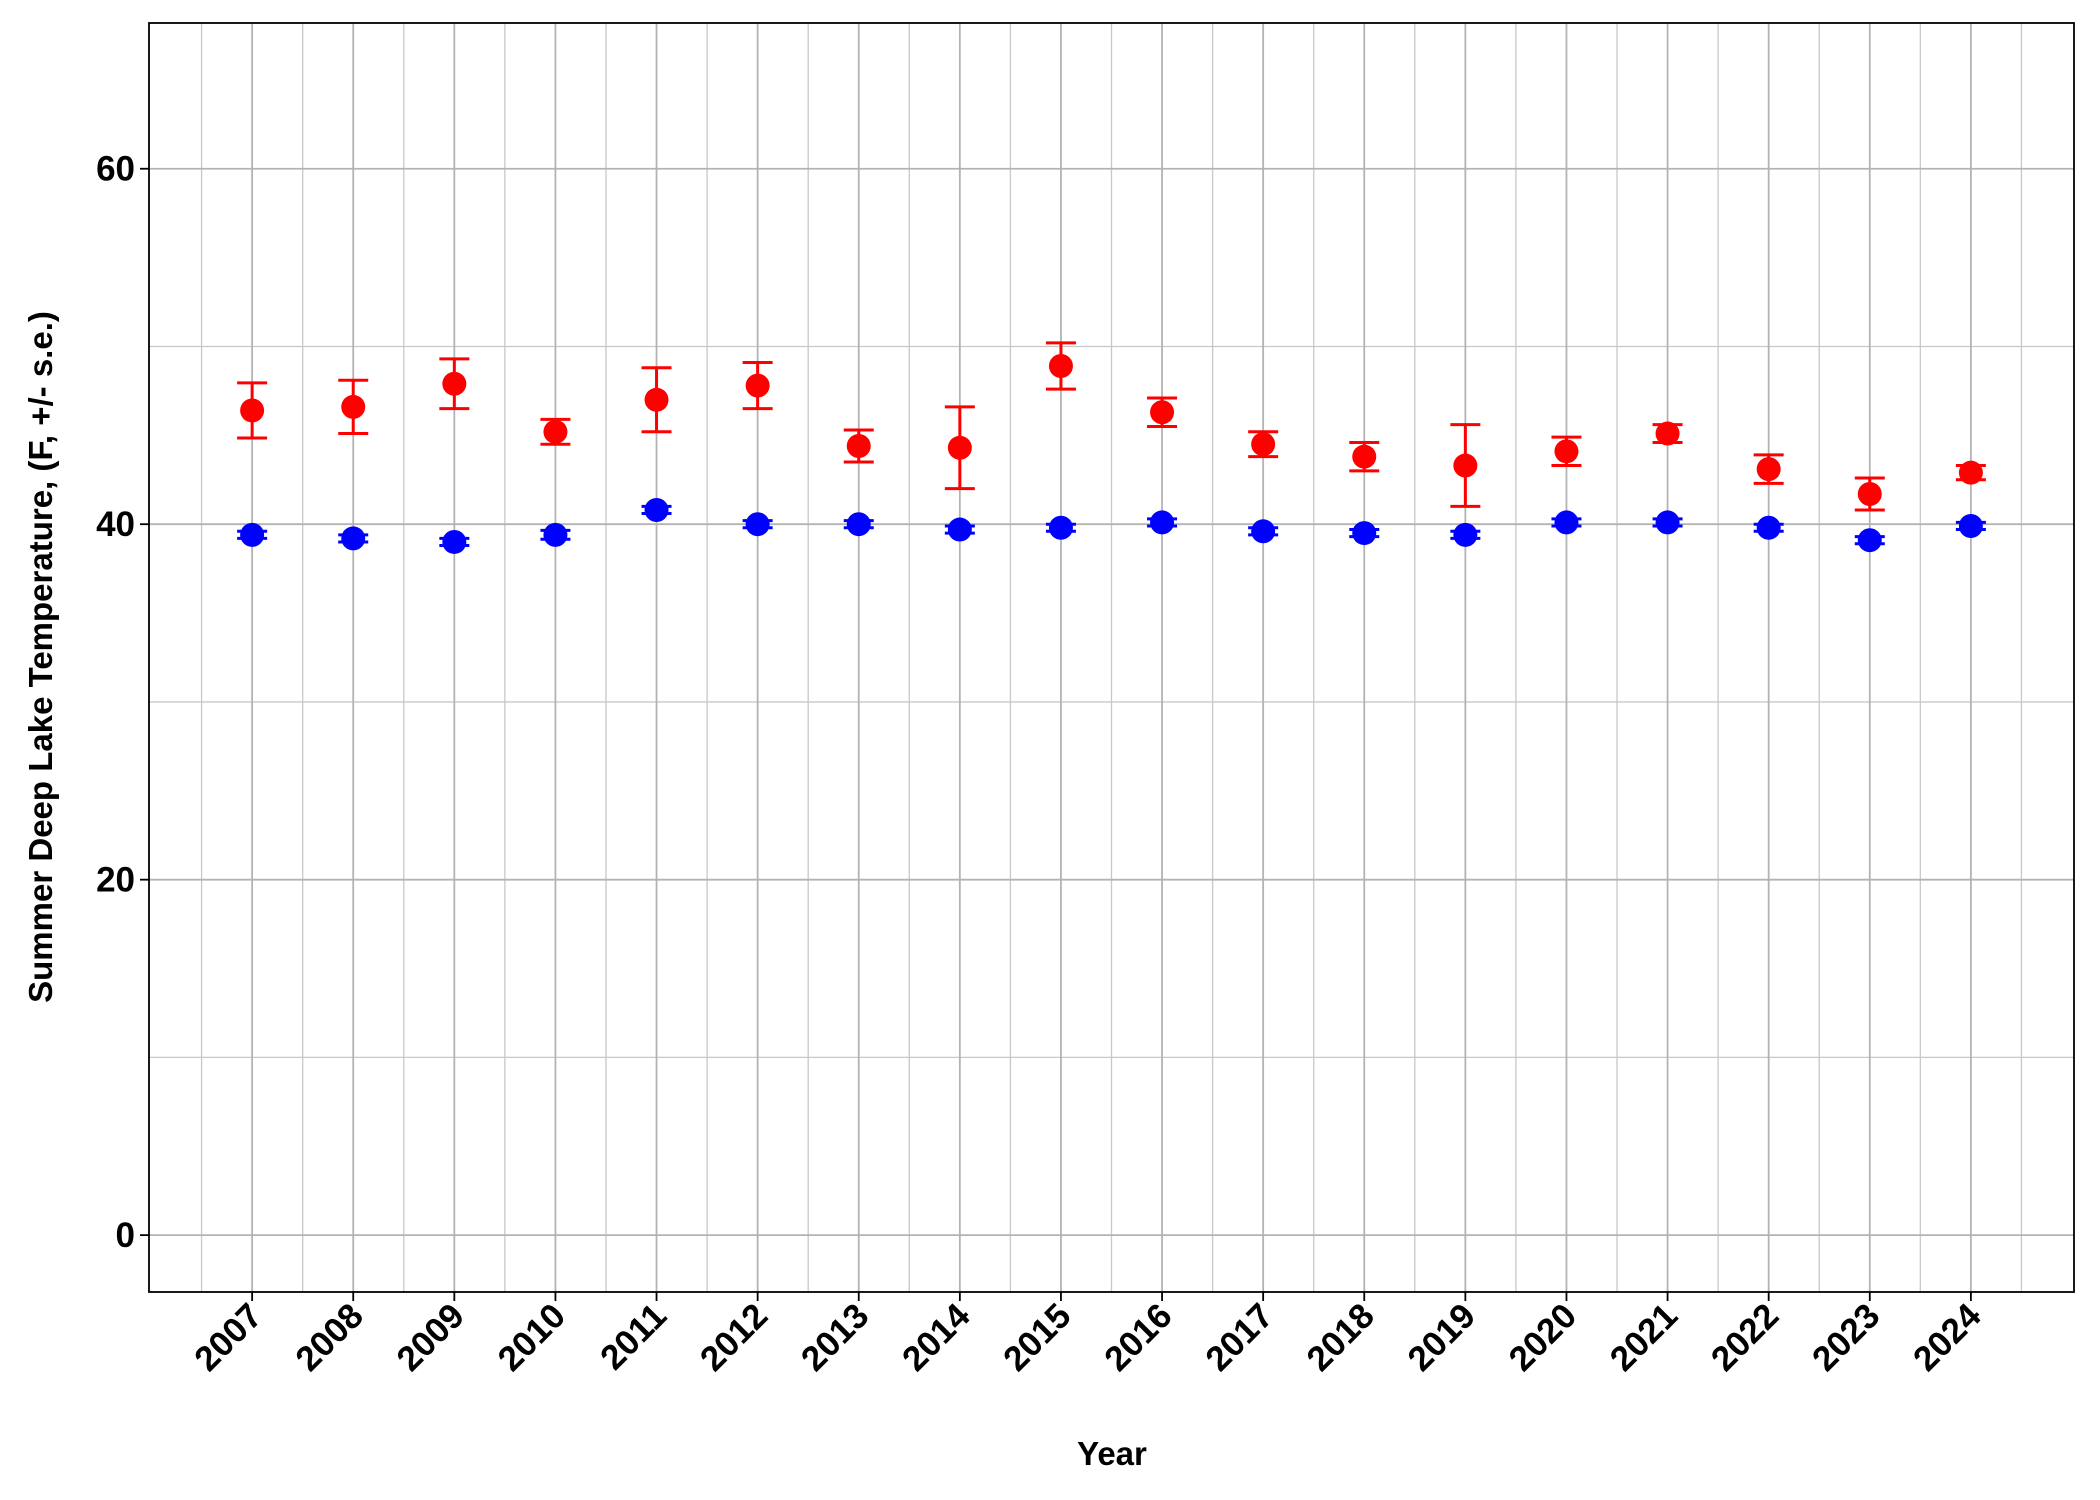 This screenshot has width=2100, height=1500. I want to click on x-axis-label: Year, so click(1112, 1453).